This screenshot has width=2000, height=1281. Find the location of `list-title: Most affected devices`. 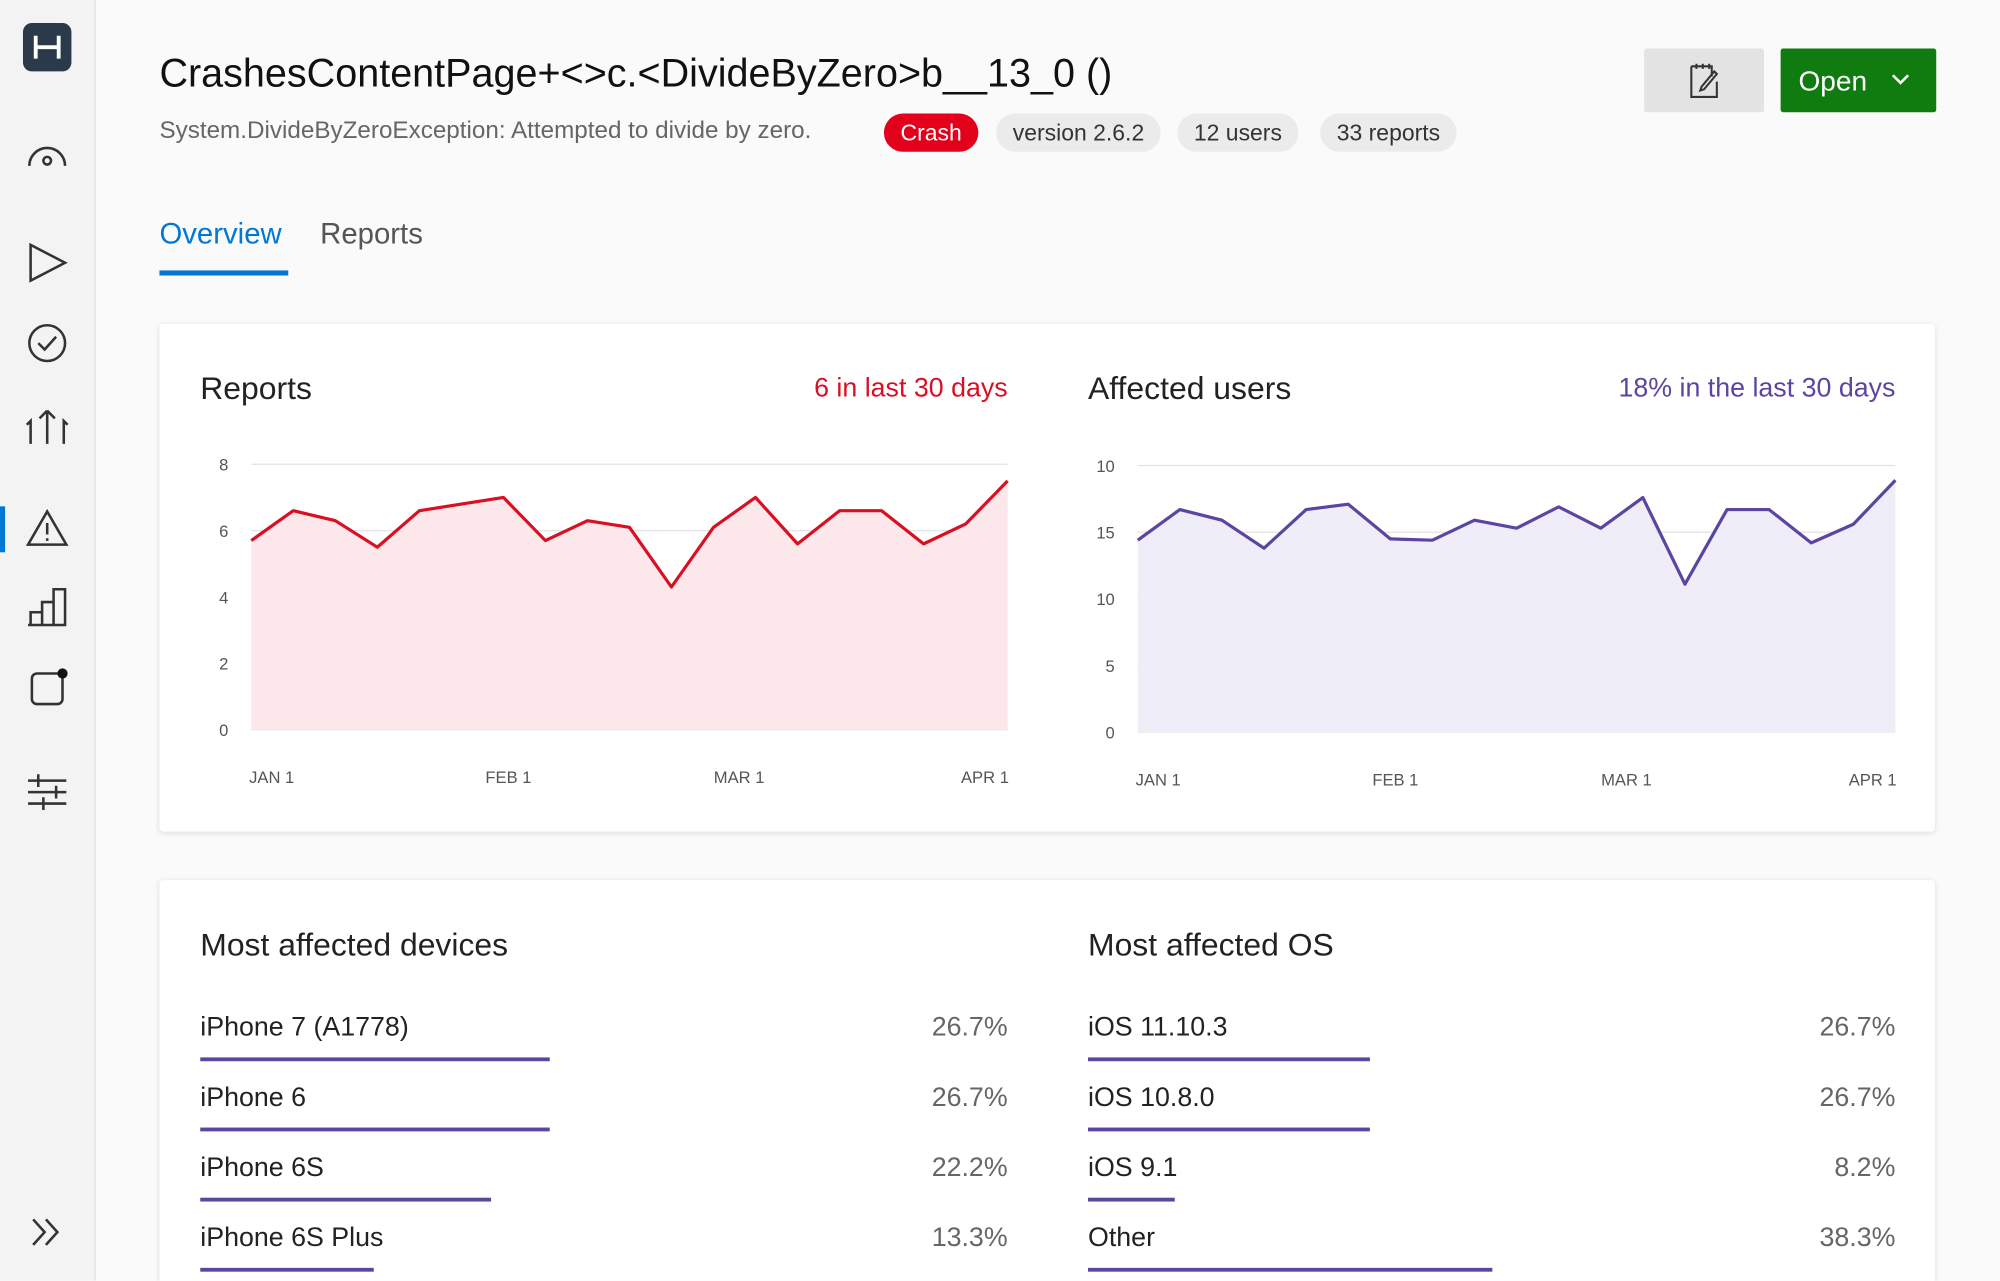

list-title: Most affected devices is located at coordinates (354, 945).